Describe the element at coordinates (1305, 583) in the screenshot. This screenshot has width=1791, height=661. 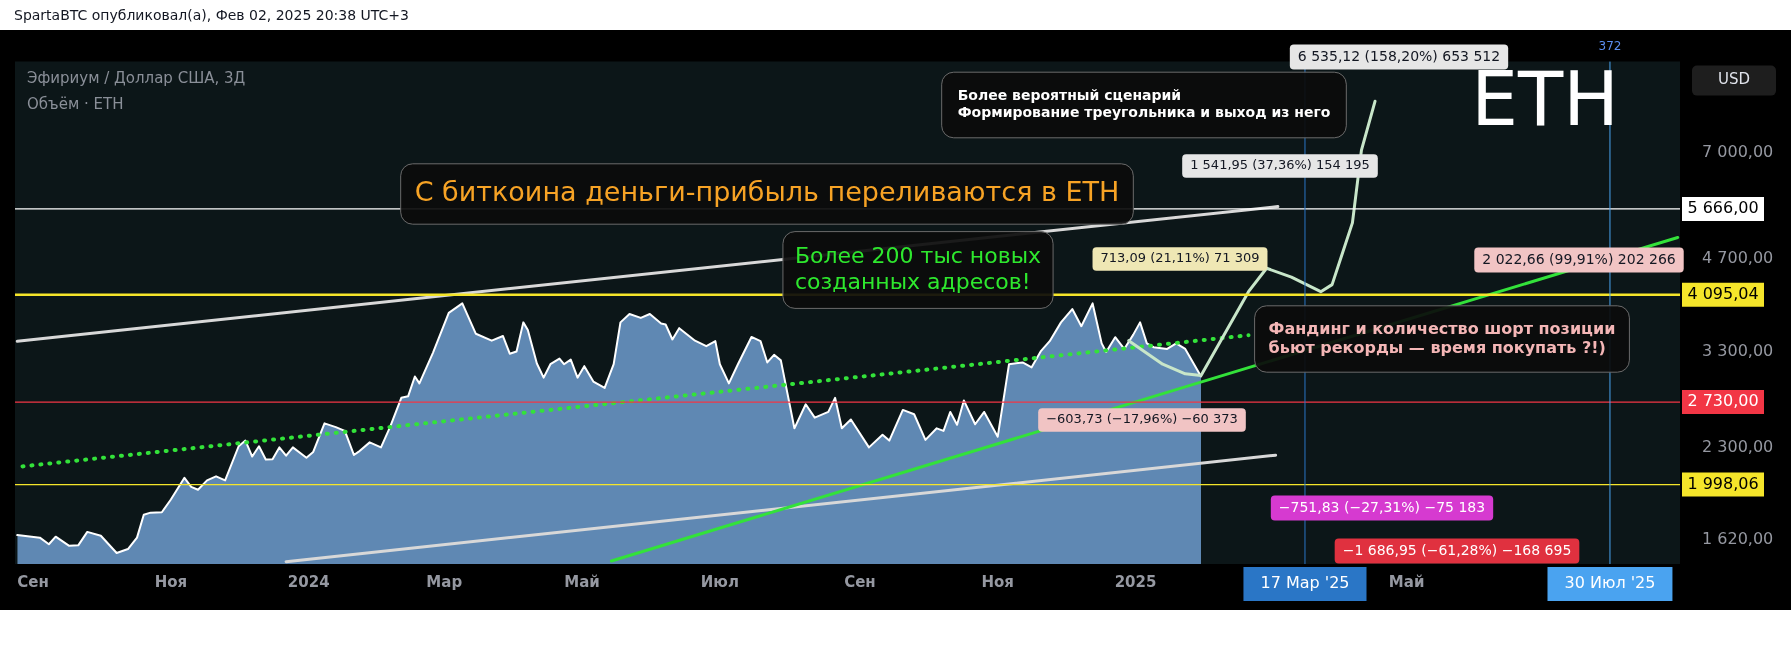
I see `ref-line-label: 17 Мар '25` at that location.